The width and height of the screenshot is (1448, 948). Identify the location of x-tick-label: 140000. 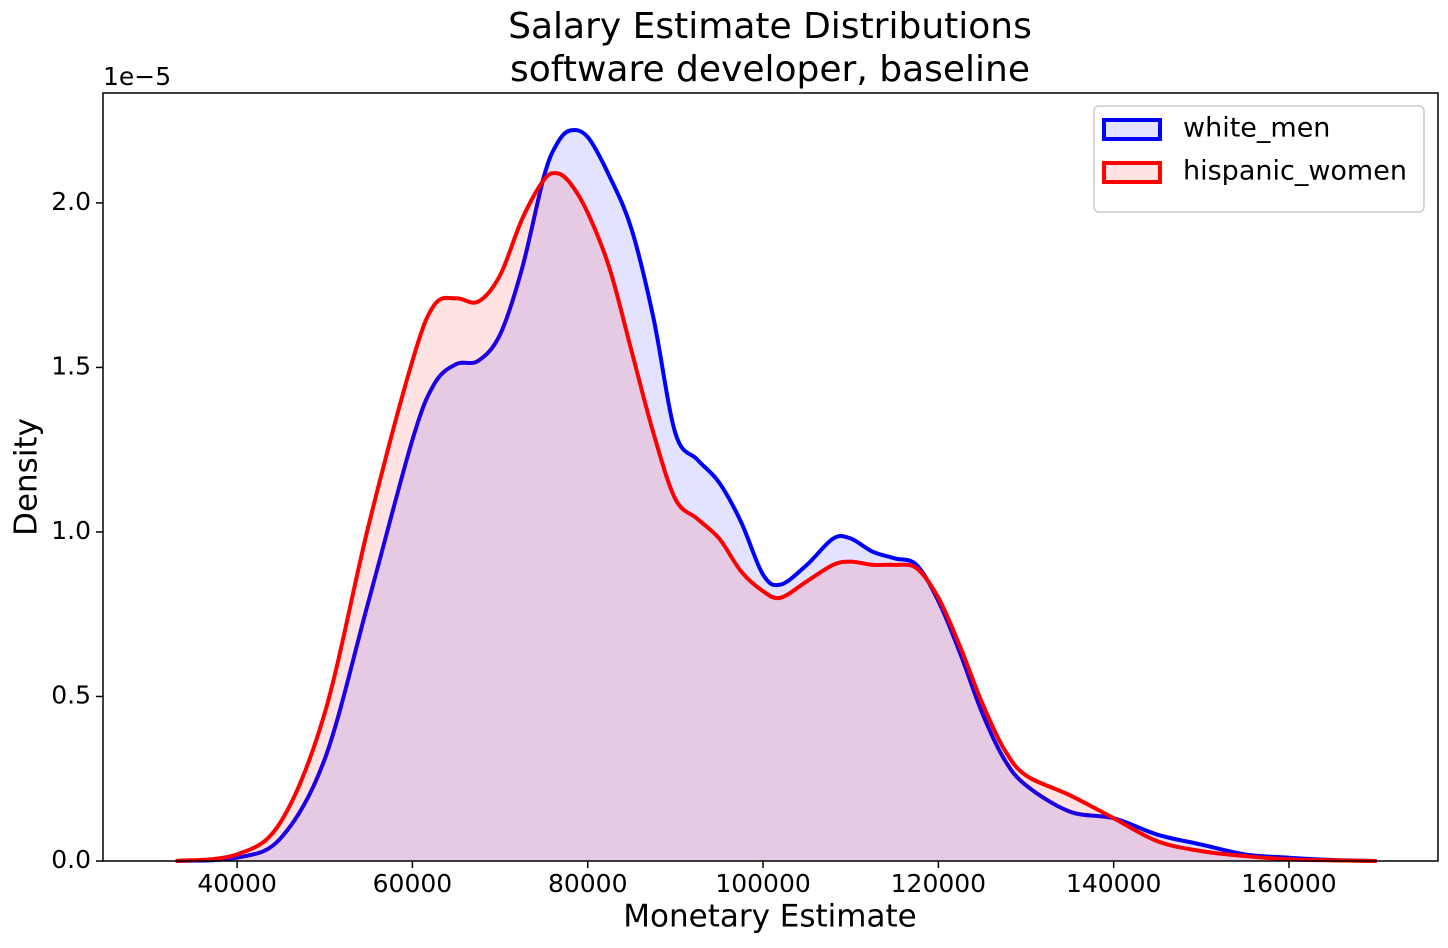
(1113, 883).